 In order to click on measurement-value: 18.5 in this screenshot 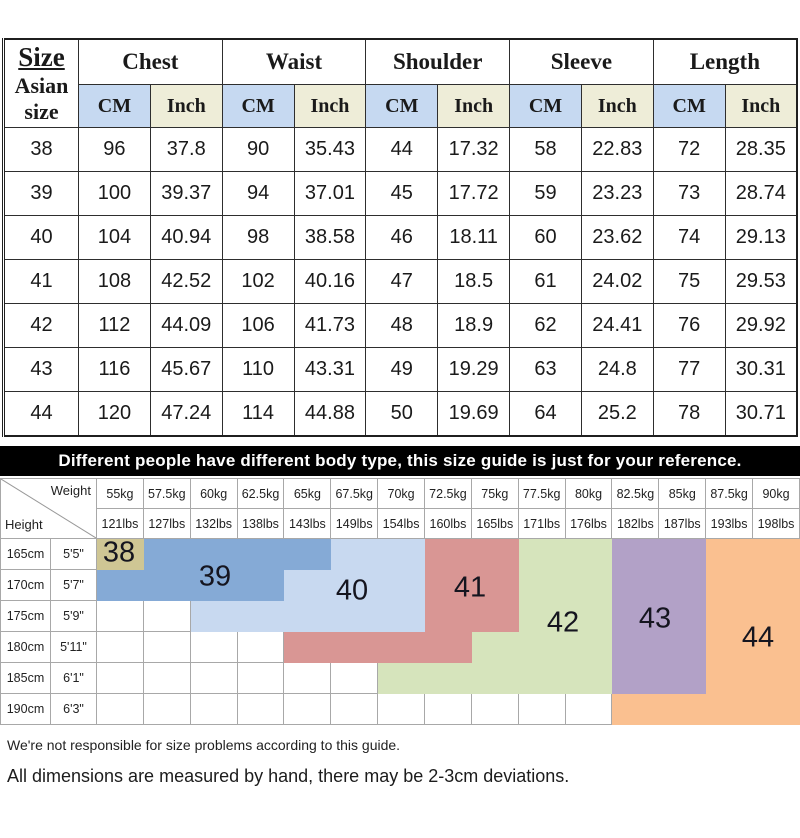, I will do `click(474, 281)`.